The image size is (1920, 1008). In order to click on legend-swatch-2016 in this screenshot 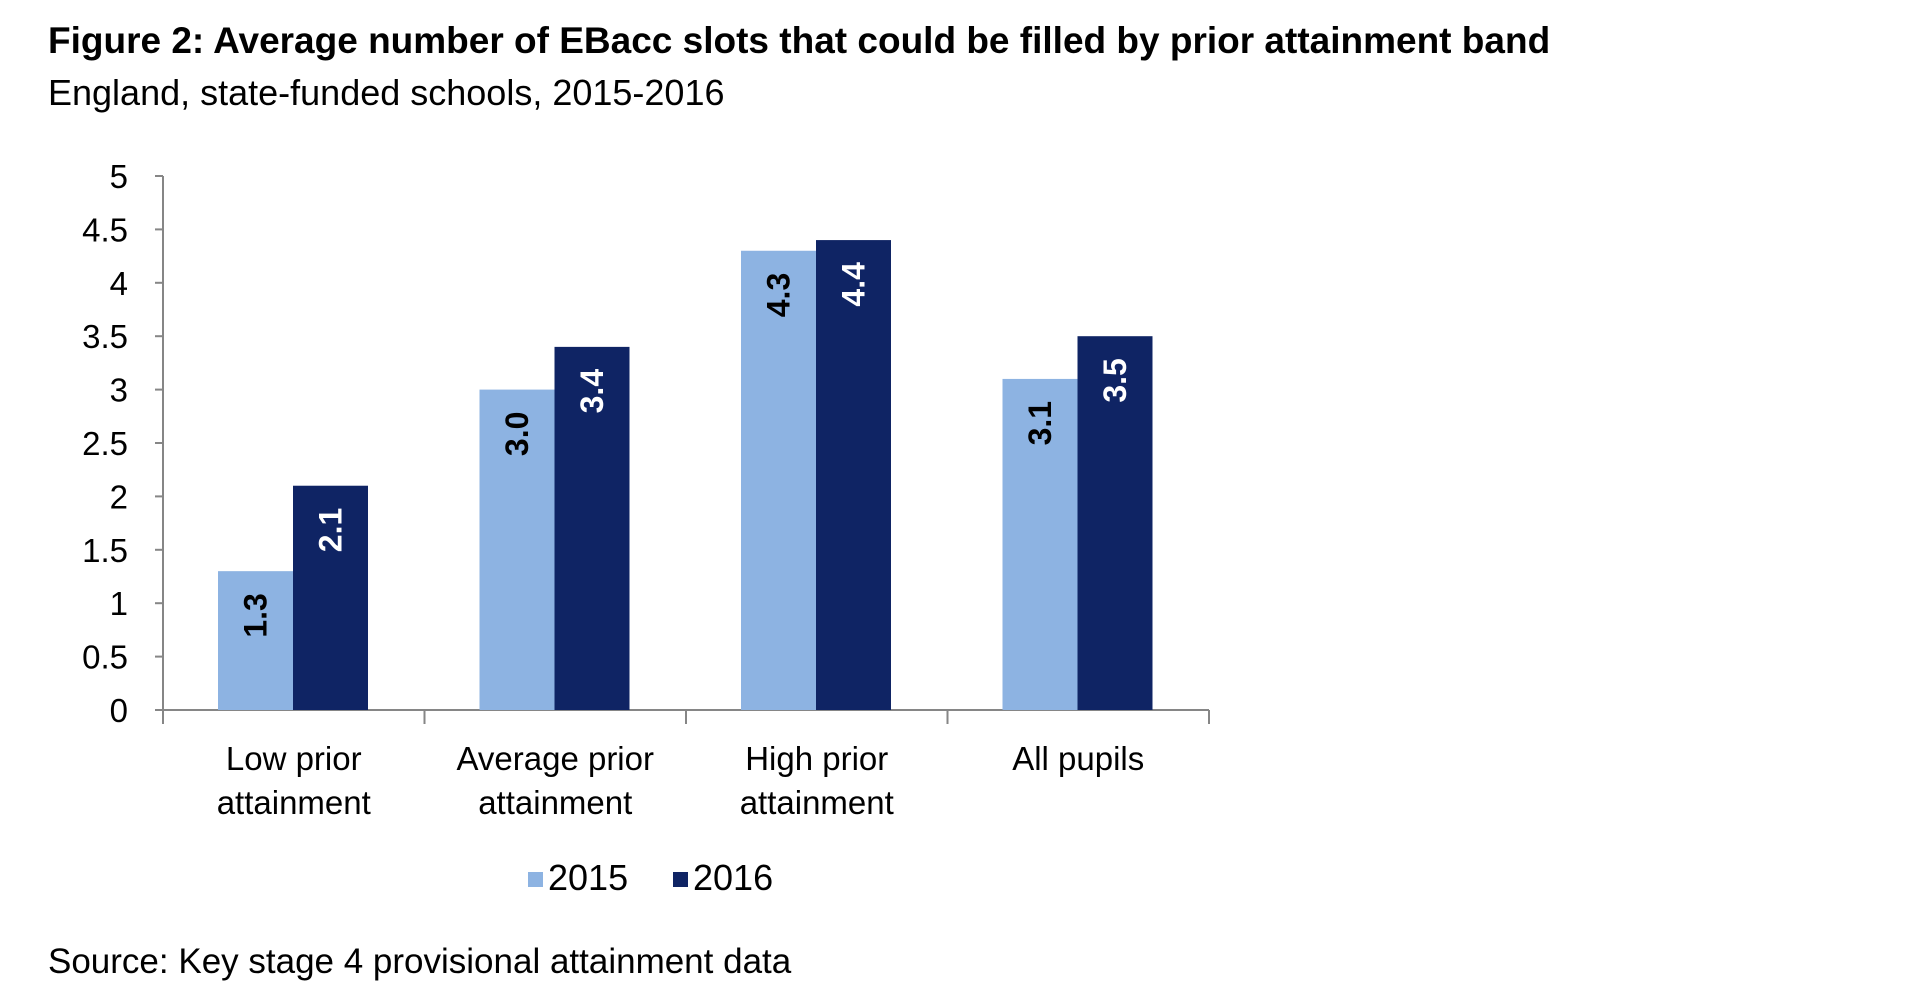, I will do `click(680, 879)`.